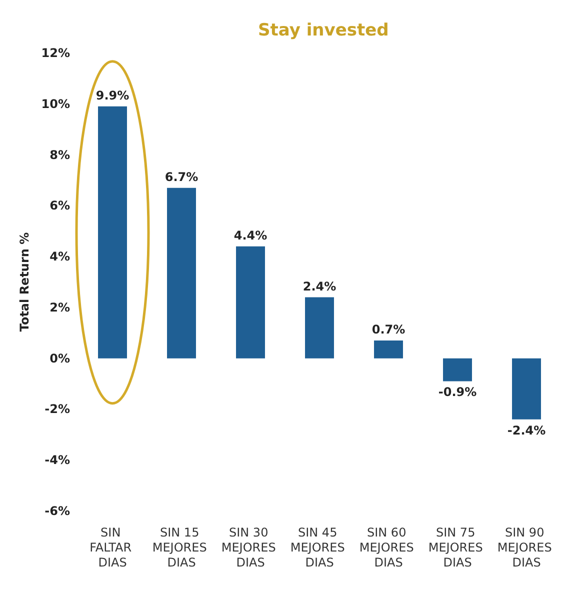 Image resolution: width=581 pixels, height=599 pixels. What do you see at coordinates (389, 329) in the screenshot?
I see `data-label: 0.7%` at bounding box center [389, 329].